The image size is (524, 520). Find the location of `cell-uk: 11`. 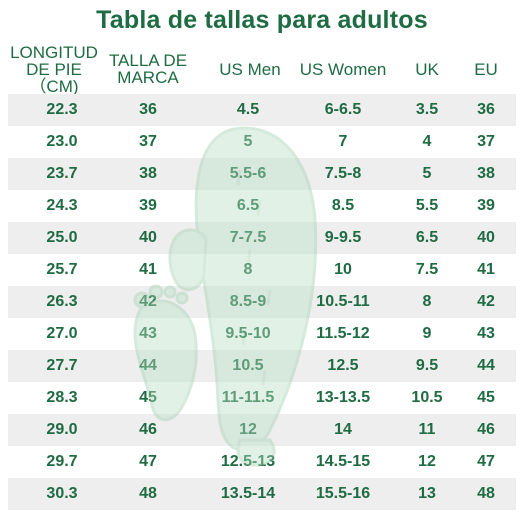

cell-uk: 11 is located at coordinates (427, 429).